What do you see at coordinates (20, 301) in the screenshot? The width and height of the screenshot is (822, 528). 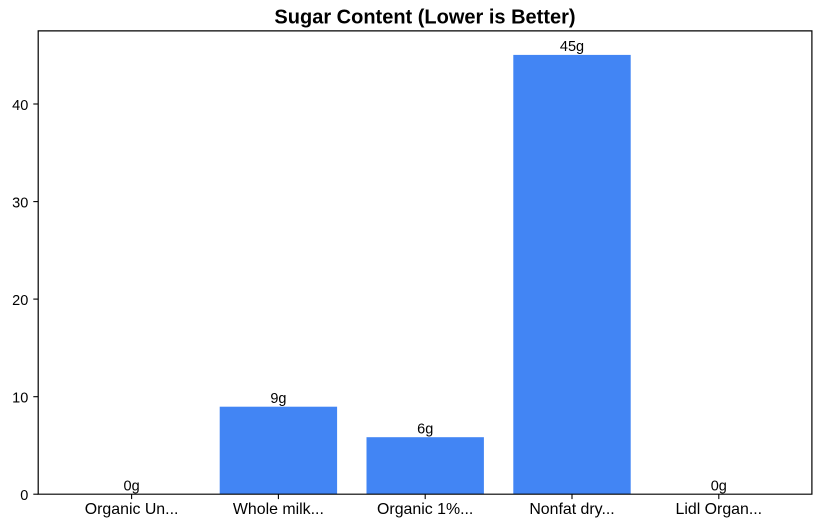 I see `svg-text: 20` at bounding box center [20, 301].